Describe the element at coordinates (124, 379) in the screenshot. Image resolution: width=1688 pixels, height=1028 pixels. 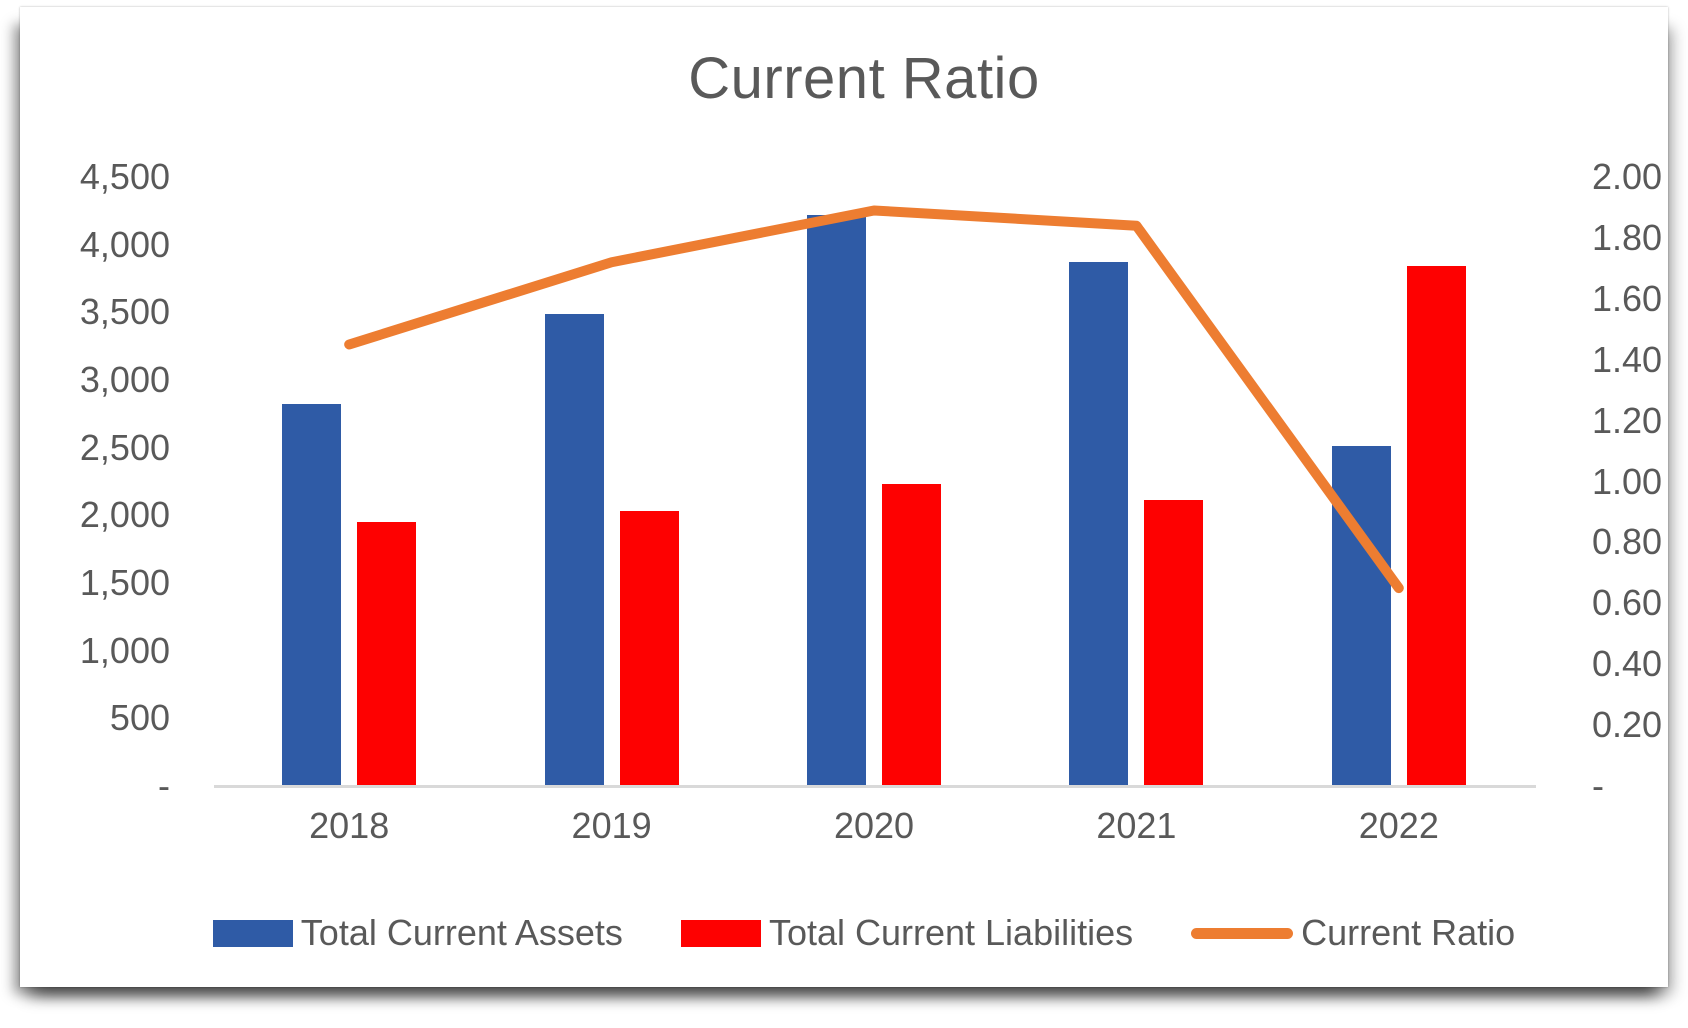
I see `left-axis-tick: 3,000` at that location.